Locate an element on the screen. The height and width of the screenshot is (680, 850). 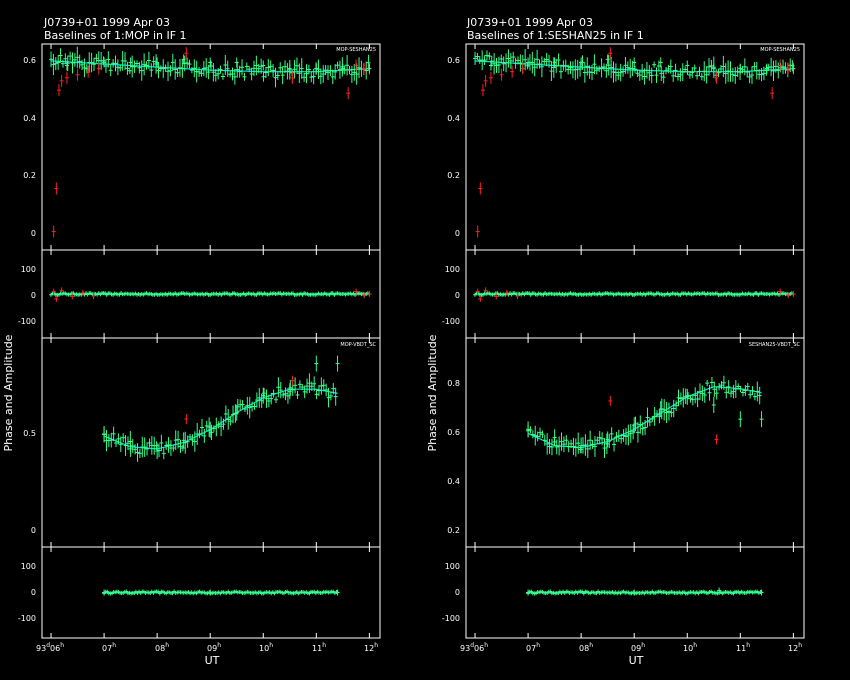
right-amp1-tick: 0.2 is located at coordinates (453, 175).